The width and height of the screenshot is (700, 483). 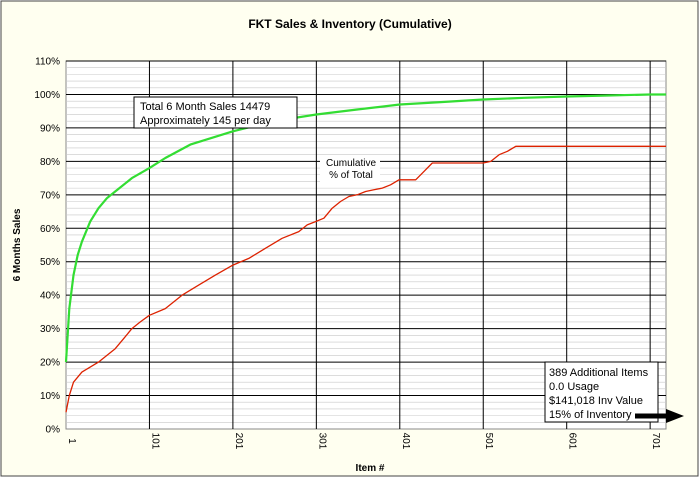 What do you see at coordinates (363, 441) in the screenshot?
I see `x-tick-labels: 1 101 201 301 401 501 601 701` at bounding box center [363, 441].